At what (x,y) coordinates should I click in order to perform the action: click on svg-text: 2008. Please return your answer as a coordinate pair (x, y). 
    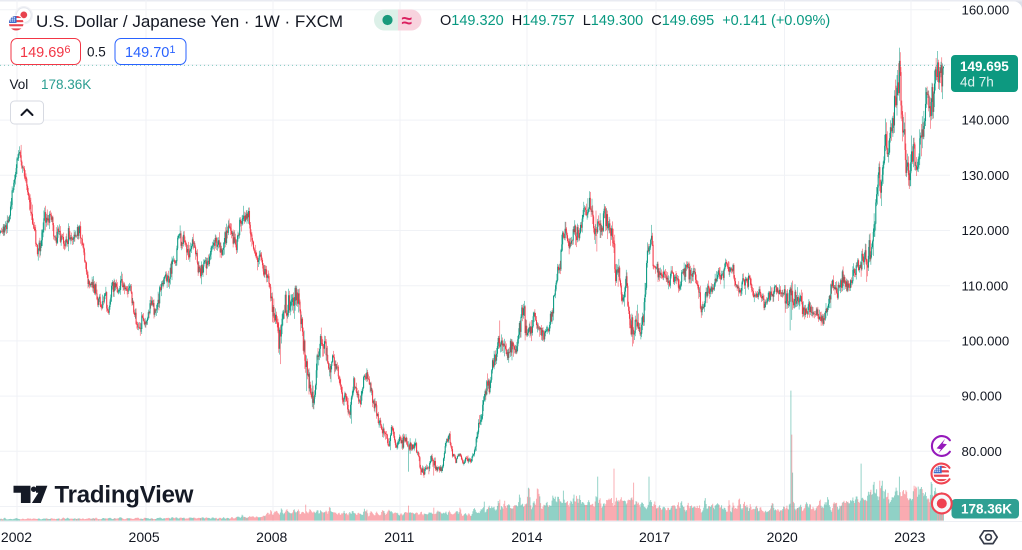
    Looking at the image, I should click on (271, 537).